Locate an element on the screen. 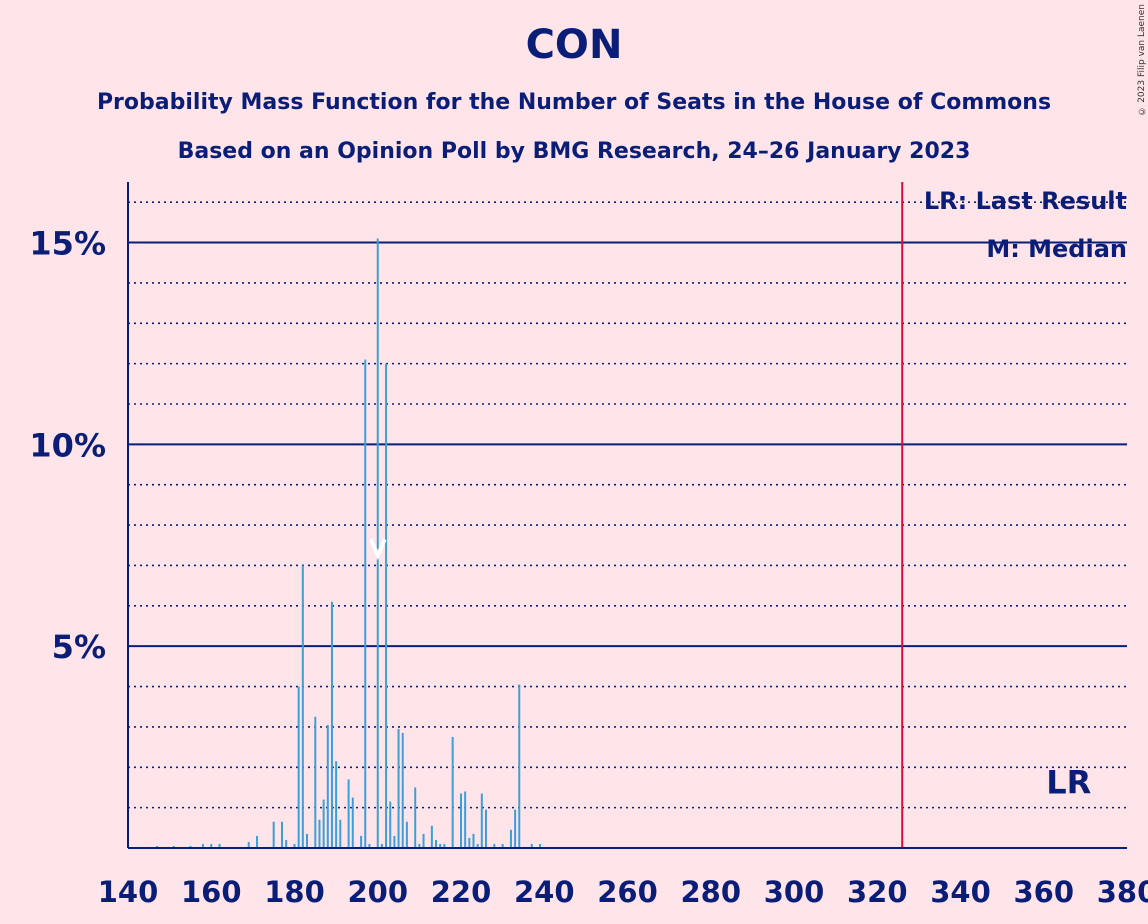 The height and width of the screenshot is (924, 1148). median-chevron is located at coordinates (377, 549).